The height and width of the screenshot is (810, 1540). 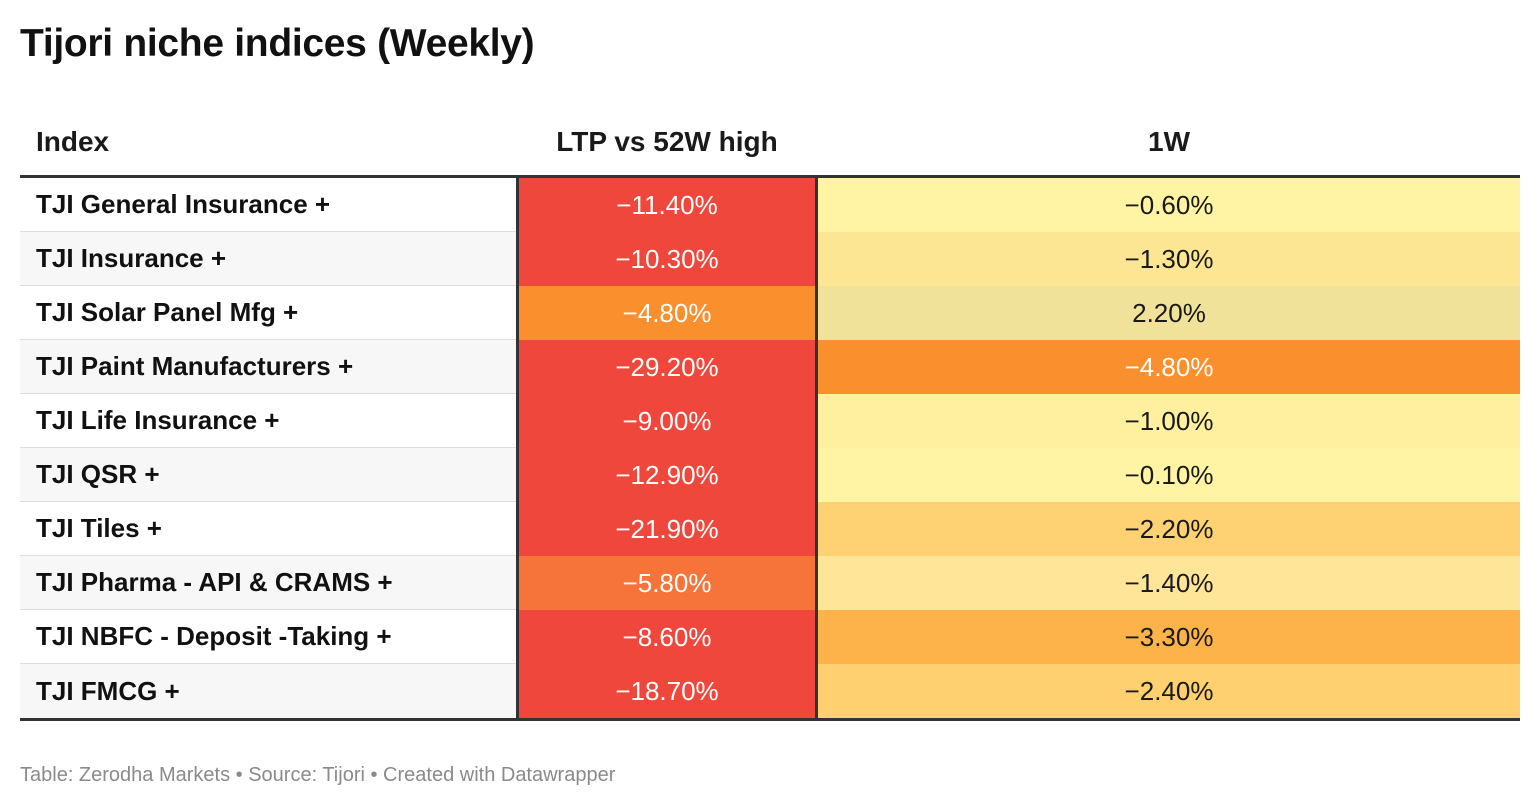 What do you see at coordinates (1169, 691) in the screenshot?
I see `one-week-cell: −2.40%` at bounding box center [1169, 691].